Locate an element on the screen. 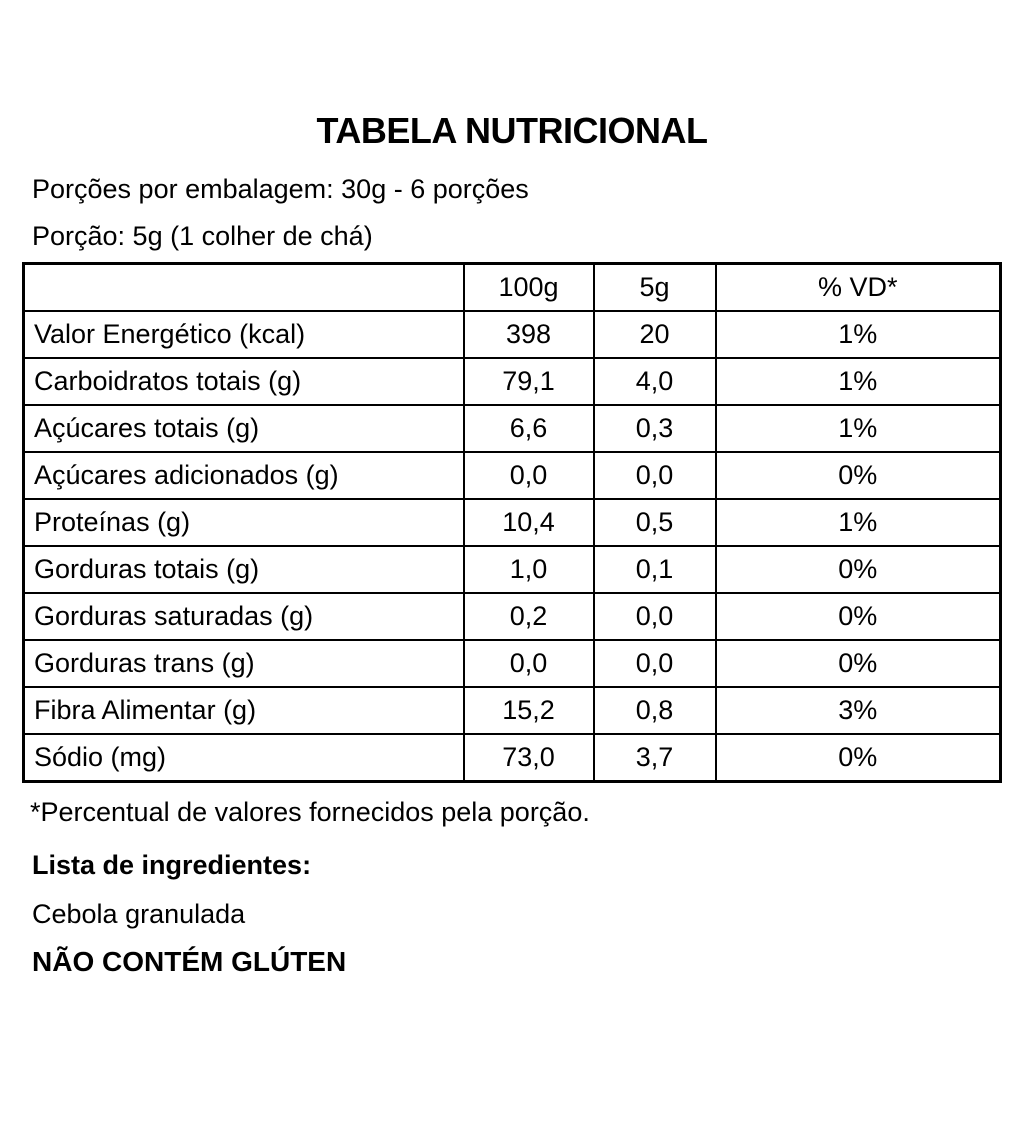 The image size is (1024, 1134). table-row: Gorduras saturadas (g) 0,2 0,0 0% is located at coordinates (512, 616).